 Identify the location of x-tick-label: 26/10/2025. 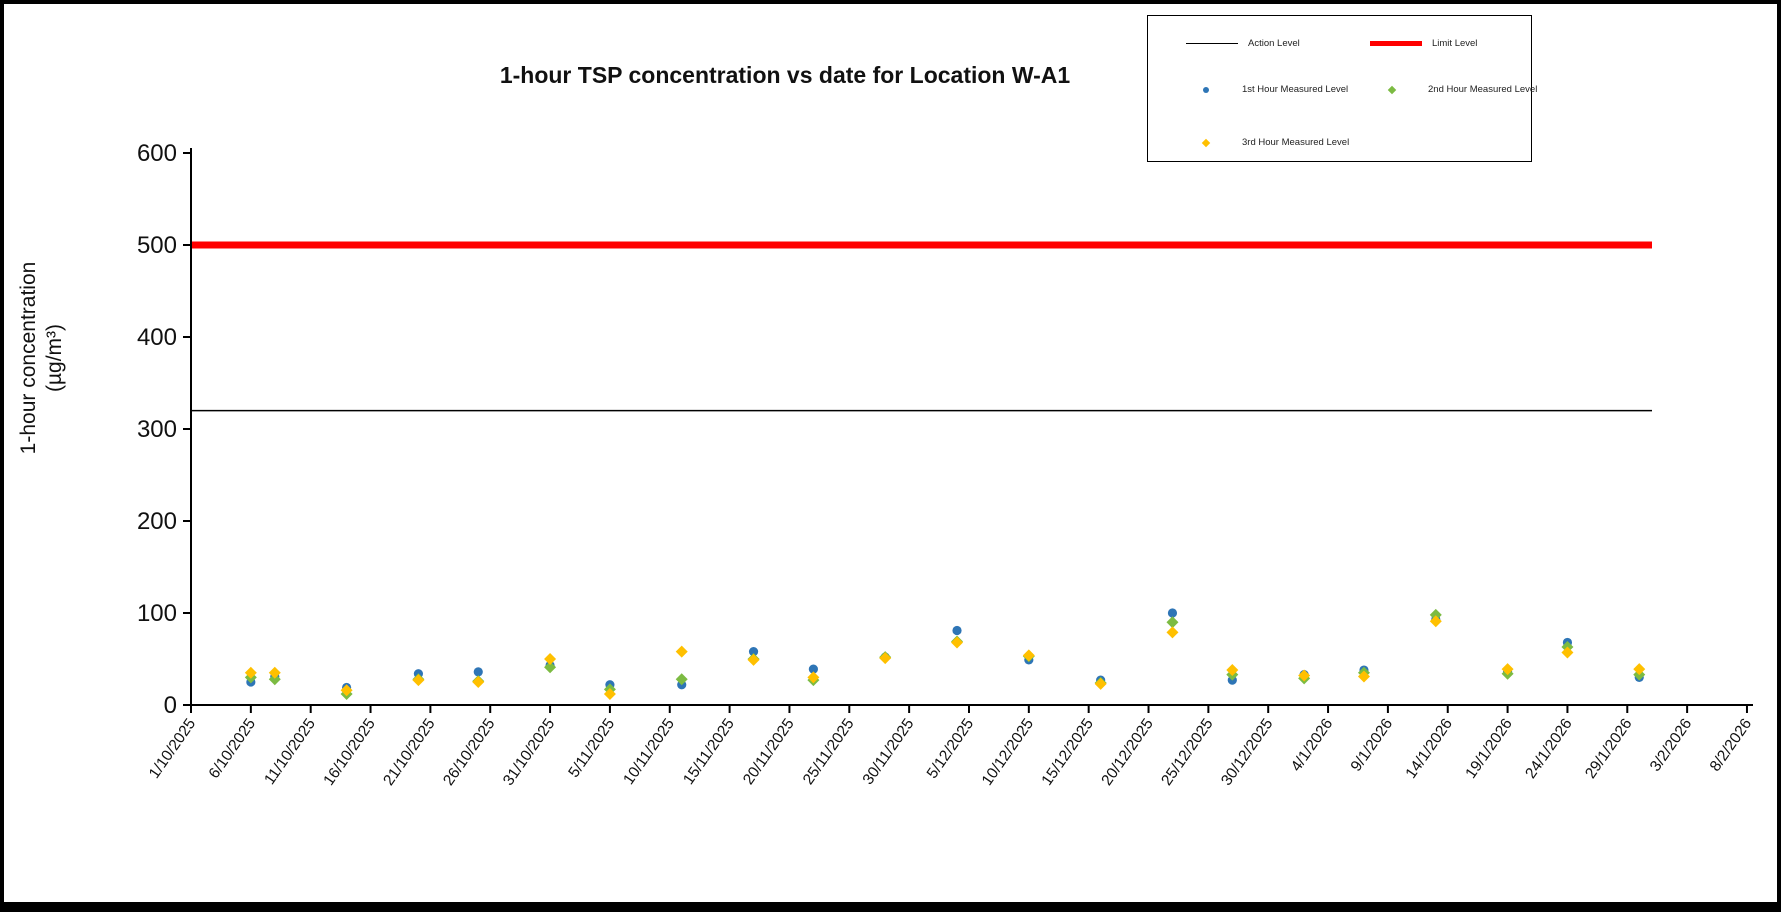
(469, 752).